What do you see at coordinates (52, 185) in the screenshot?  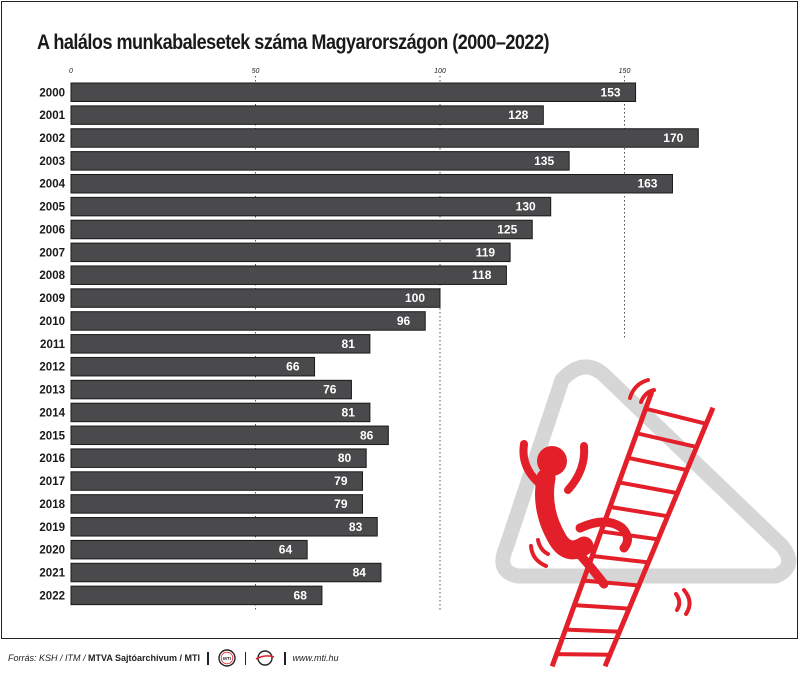 I see `y-category-label: 2004` at bounding box center [52, 185].